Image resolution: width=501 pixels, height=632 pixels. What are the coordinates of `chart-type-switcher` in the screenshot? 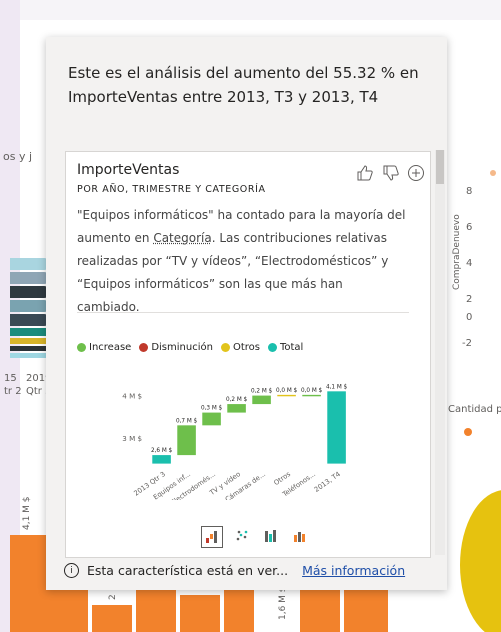 It's located at (255, 537).